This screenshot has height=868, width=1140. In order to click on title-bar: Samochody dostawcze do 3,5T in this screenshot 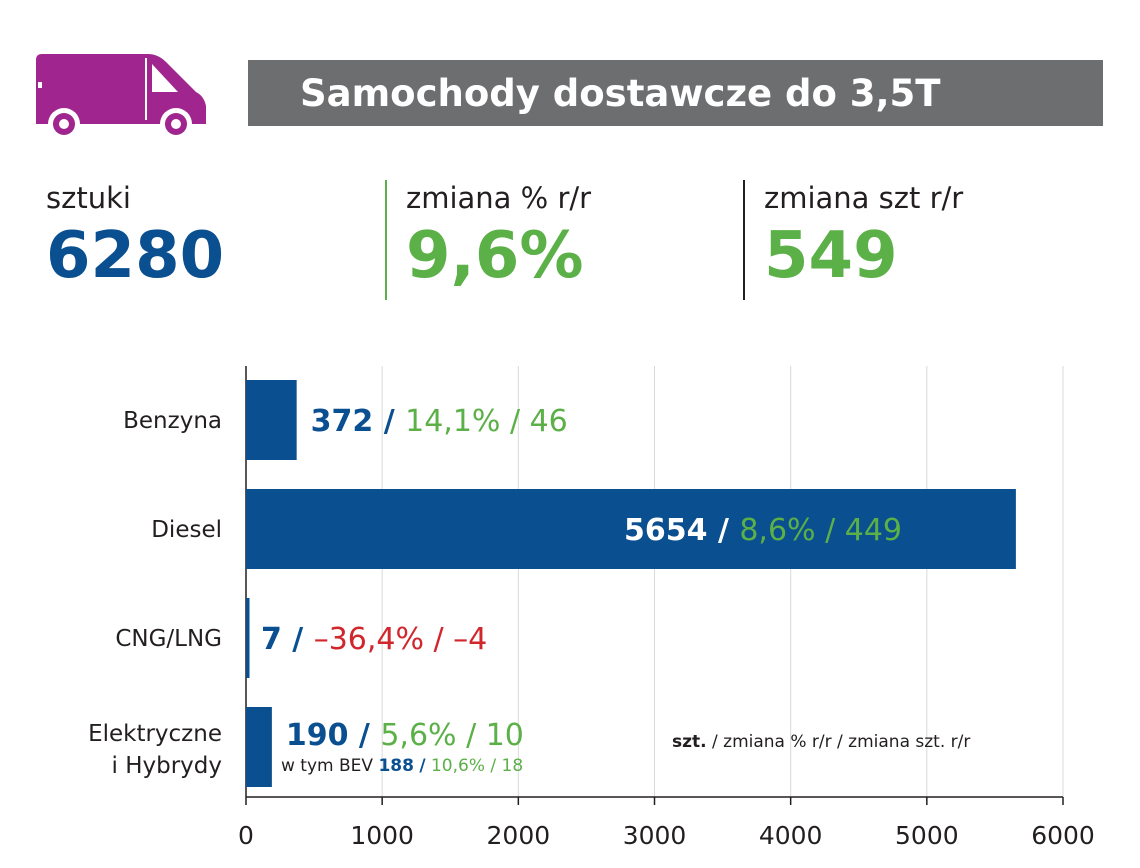, I will do `click(675, 93)`.